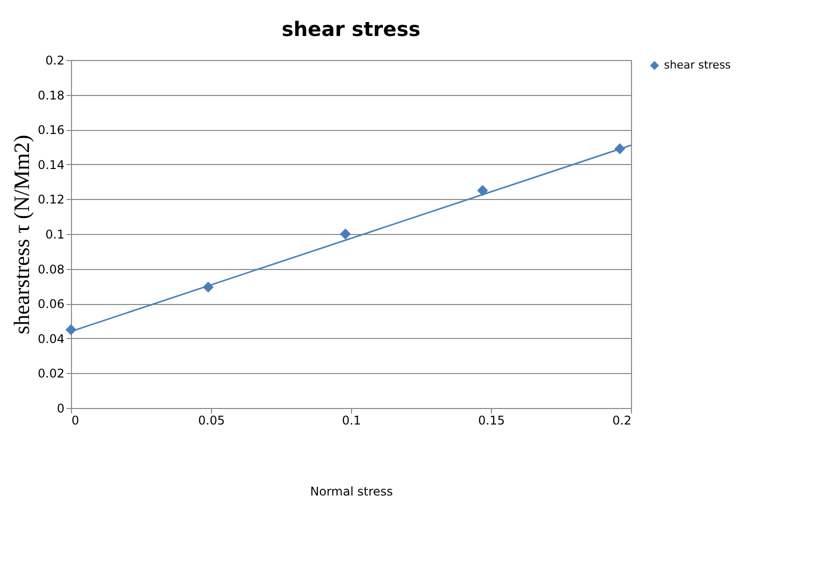 The height and width of the screenshot is (584, 827). I want to click on y-tick-label: 0.04, so click(51, 339).